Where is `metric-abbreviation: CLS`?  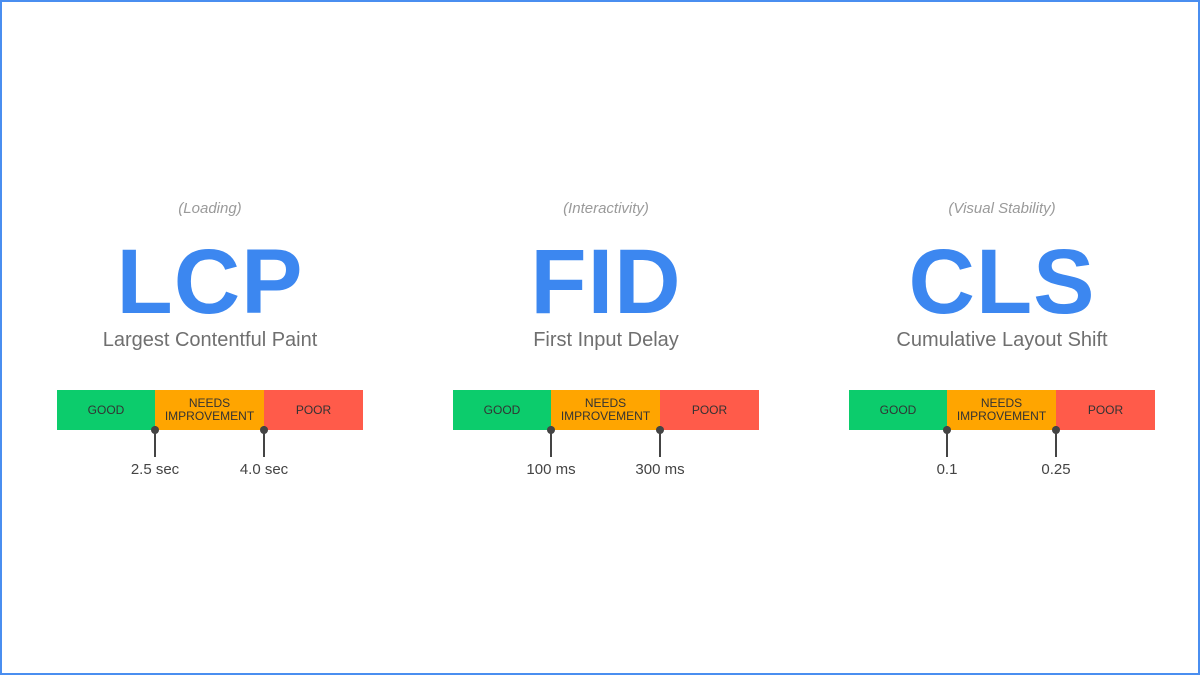
metric-abbreviation: CLS is located at coordinates (1002, 282).